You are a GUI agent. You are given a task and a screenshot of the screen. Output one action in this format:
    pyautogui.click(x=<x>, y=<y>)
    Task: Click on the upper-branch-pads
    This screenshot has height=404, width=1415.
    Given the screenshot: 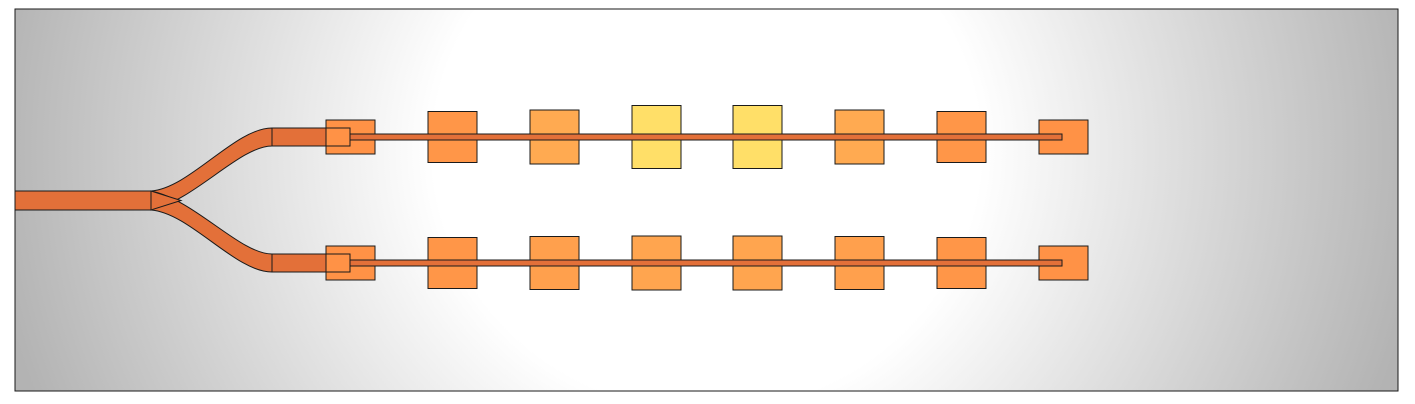 What is the action you would take?
    pyautogui.click(x=707, y=137)
    